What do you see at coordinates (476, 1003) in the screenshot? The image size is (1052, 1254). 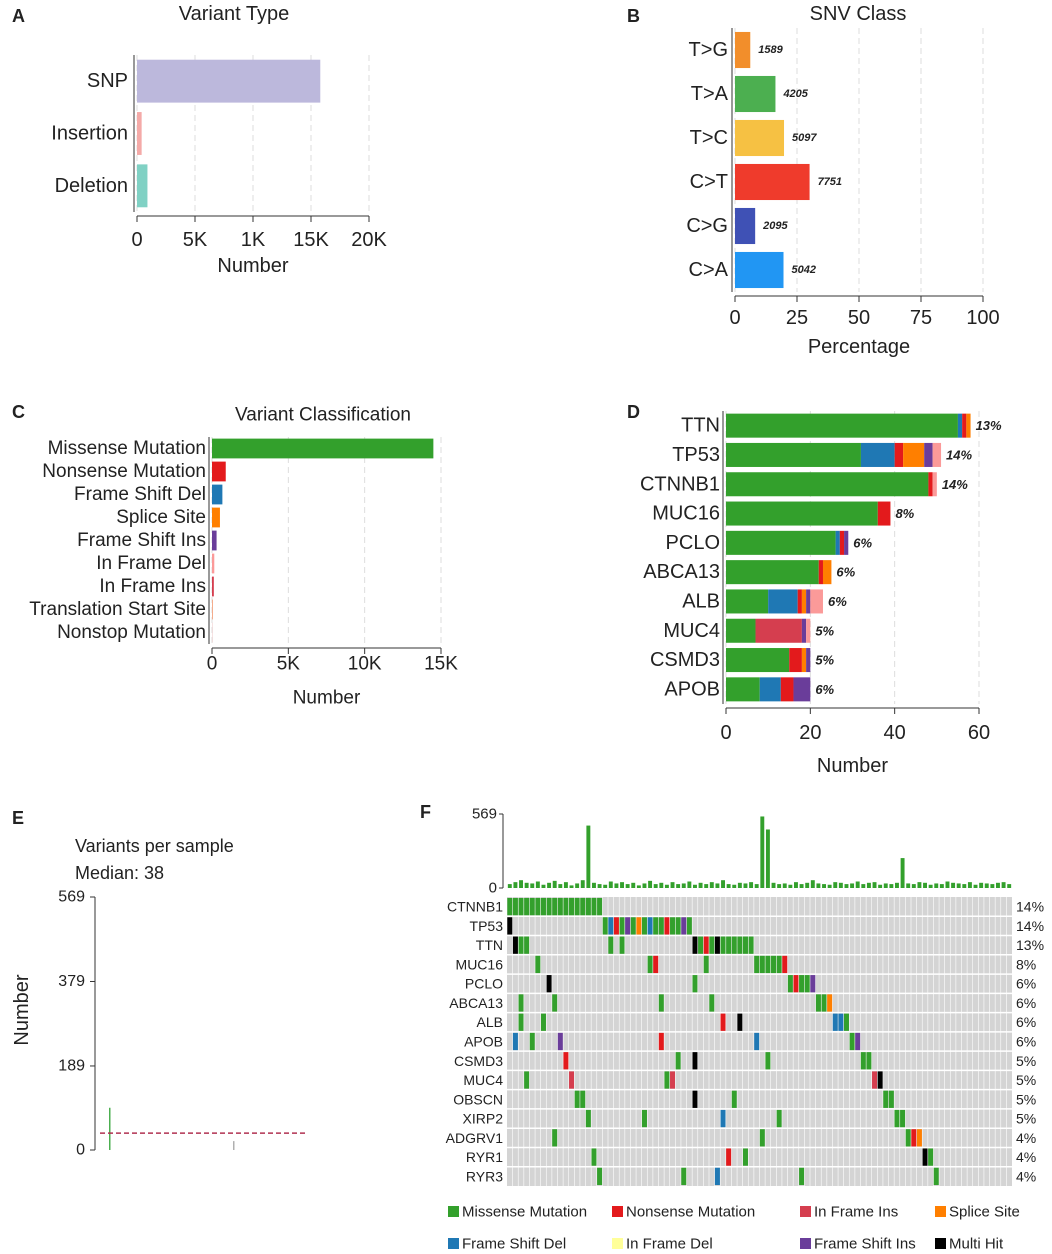 I see `gene-label: ABCA13` at bounding box center [476, 1003].